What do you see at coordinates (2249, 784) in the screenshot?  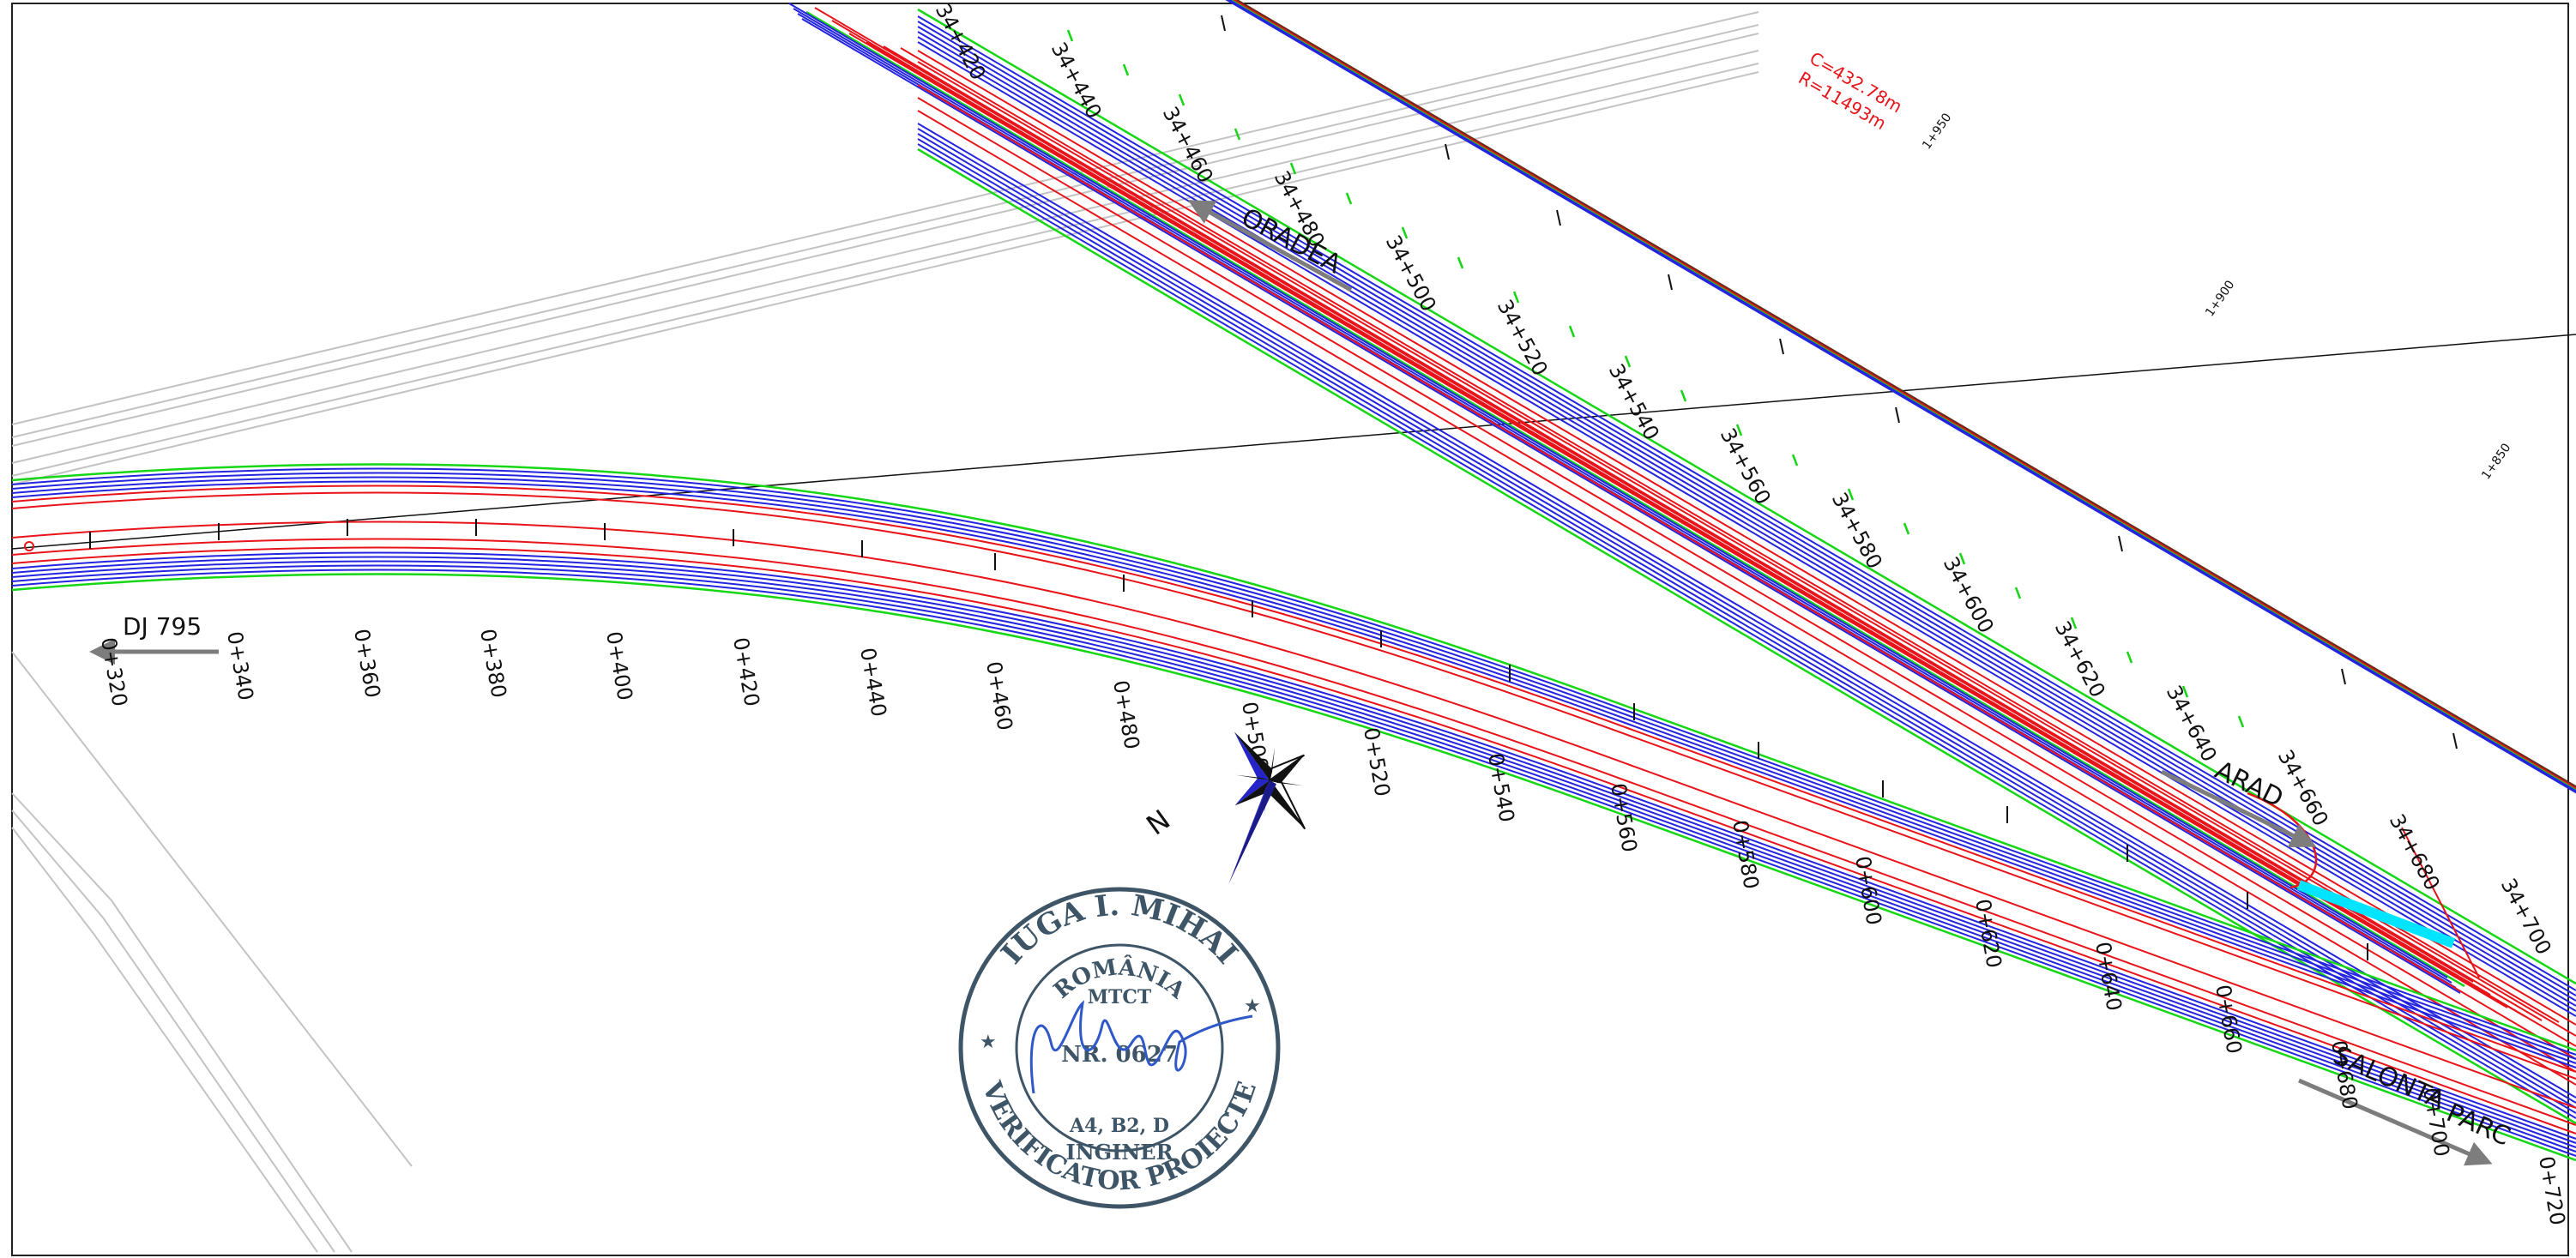 I see `label-arad: ARAD` at bounding box center [2249, 784].